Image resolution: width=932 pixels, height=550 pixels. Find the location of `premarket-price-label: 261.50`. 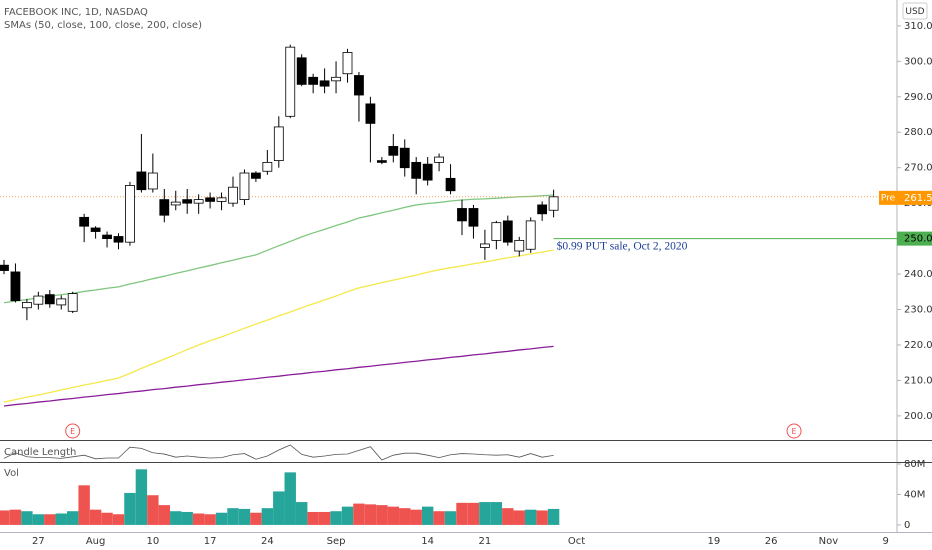

premarket-price-label: 261.50 is located at coordinates (918, 198).